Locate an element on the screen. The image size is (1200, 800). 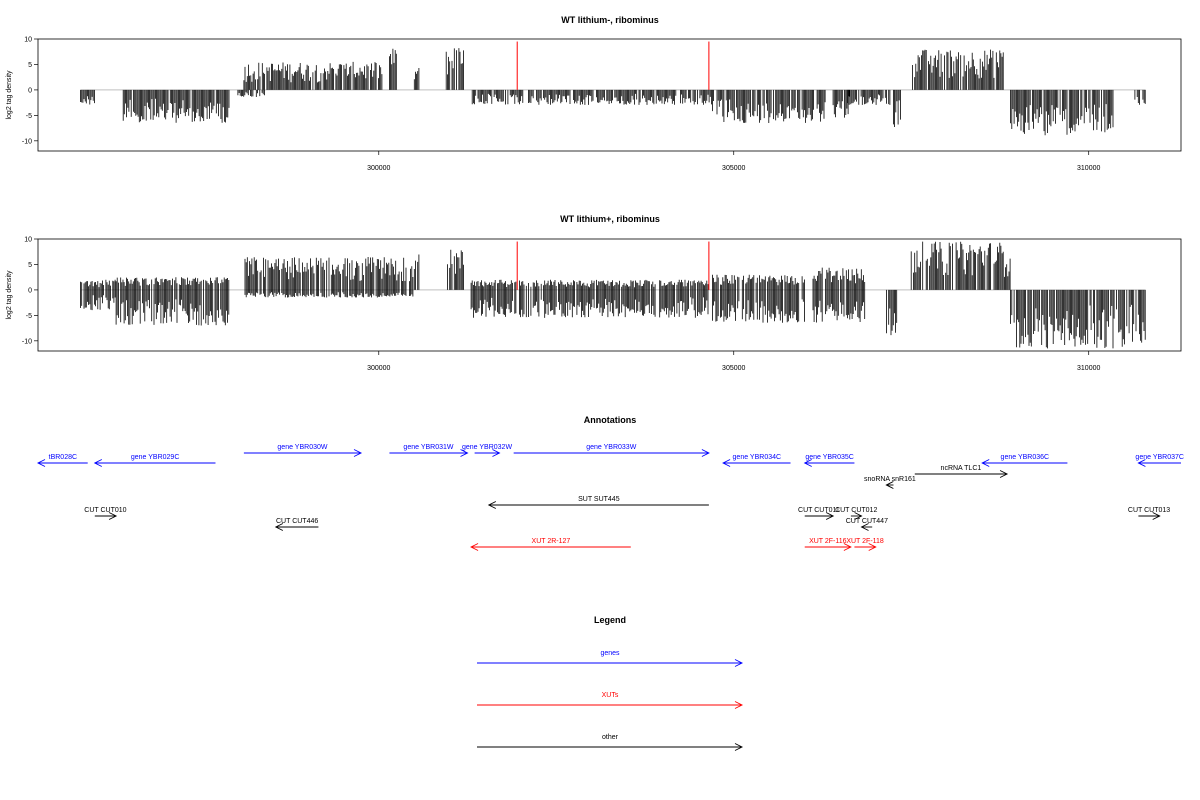
legend-items: genes XUTs other is located at coordinates (610, 700).